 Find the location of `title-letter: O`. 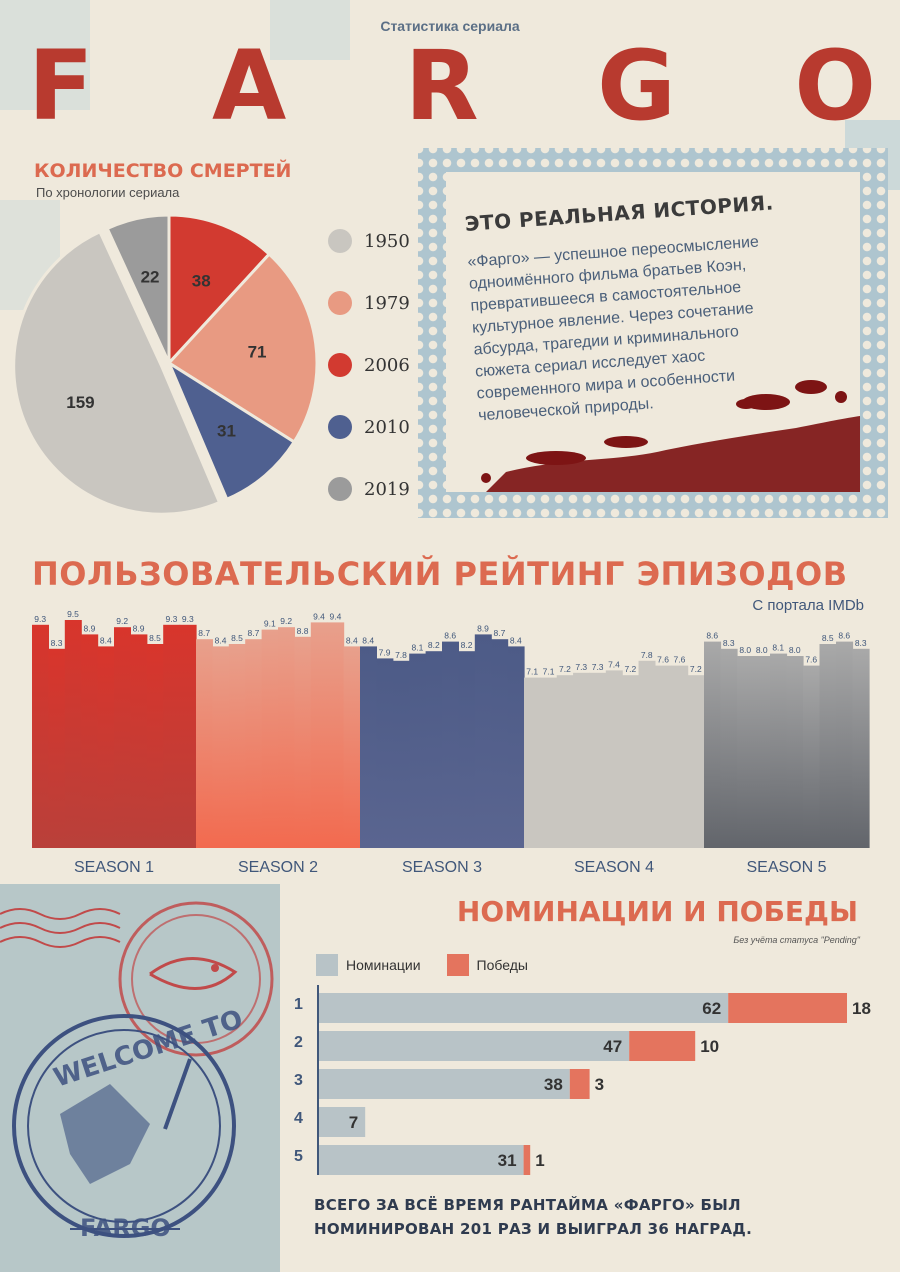

title-letter: O is located at coordinates (836, 86).